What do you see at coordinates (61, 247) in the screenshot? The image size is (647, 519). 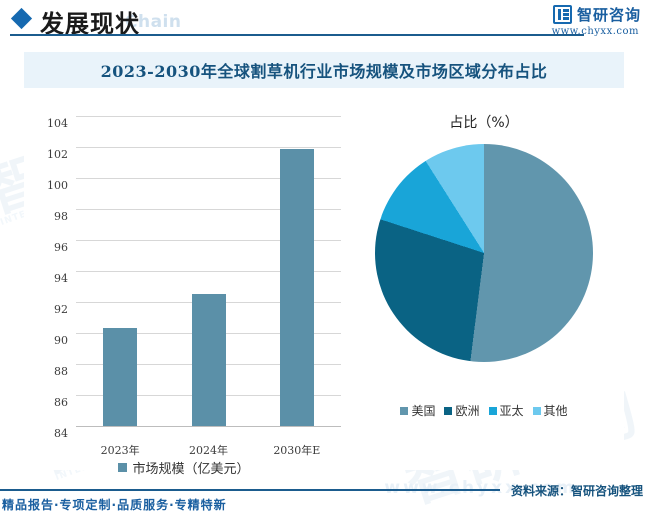 I see `y-axis-tick: 96` at bounding box center [61, 247].